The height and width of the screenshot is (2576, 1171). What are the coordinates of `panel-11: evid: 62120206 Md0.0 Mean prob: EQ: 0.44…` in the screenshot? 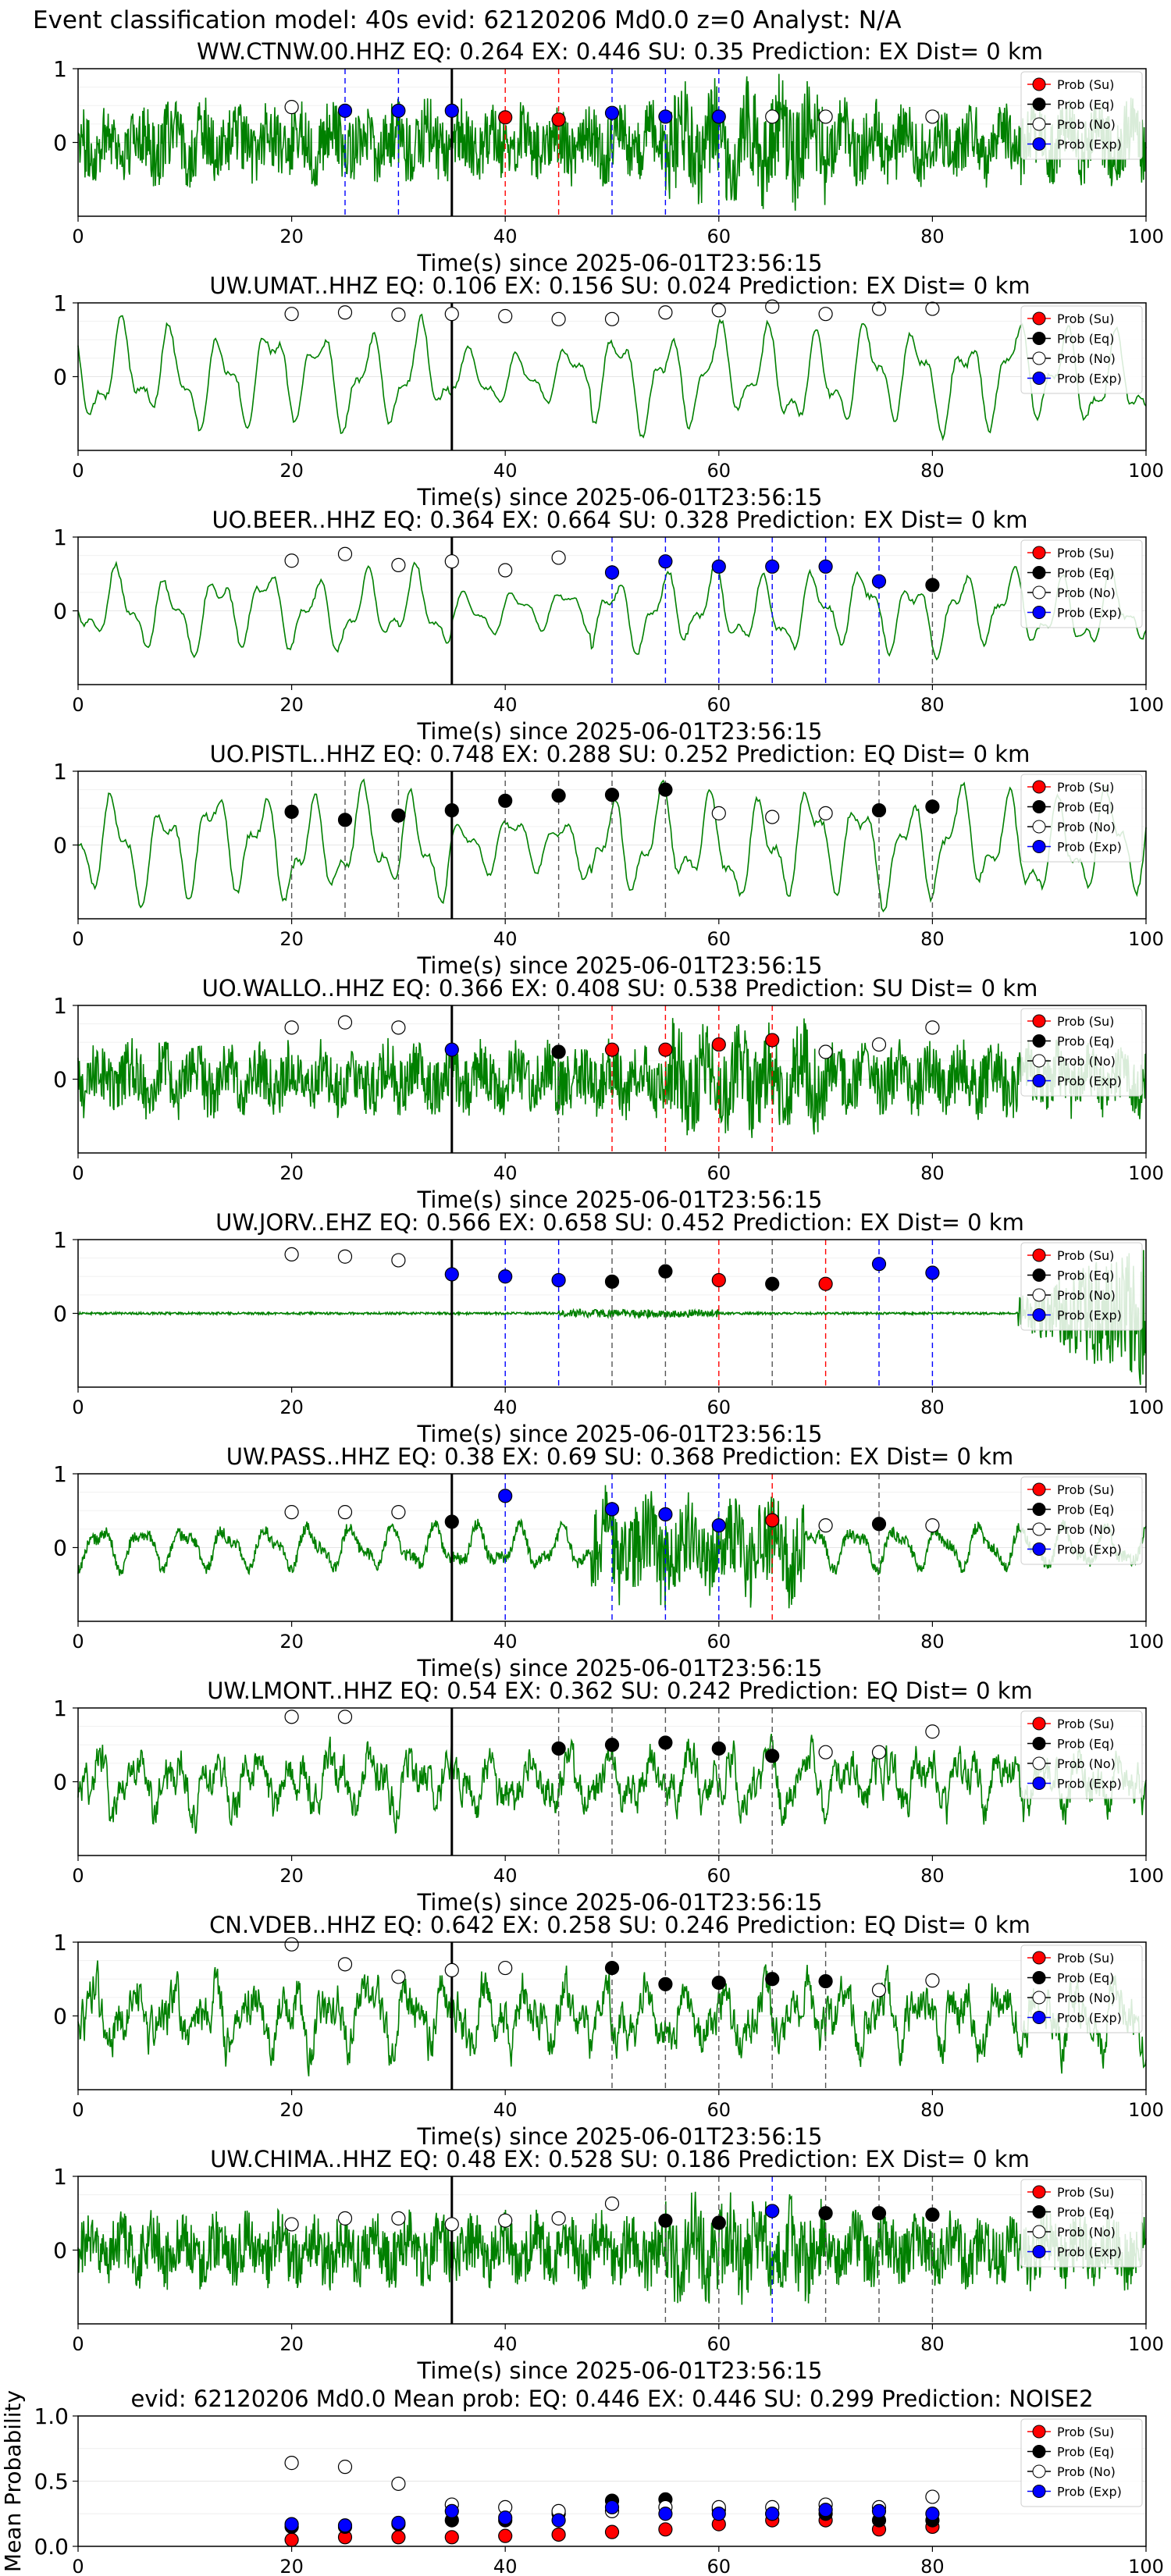 It's located at (582, 2481).